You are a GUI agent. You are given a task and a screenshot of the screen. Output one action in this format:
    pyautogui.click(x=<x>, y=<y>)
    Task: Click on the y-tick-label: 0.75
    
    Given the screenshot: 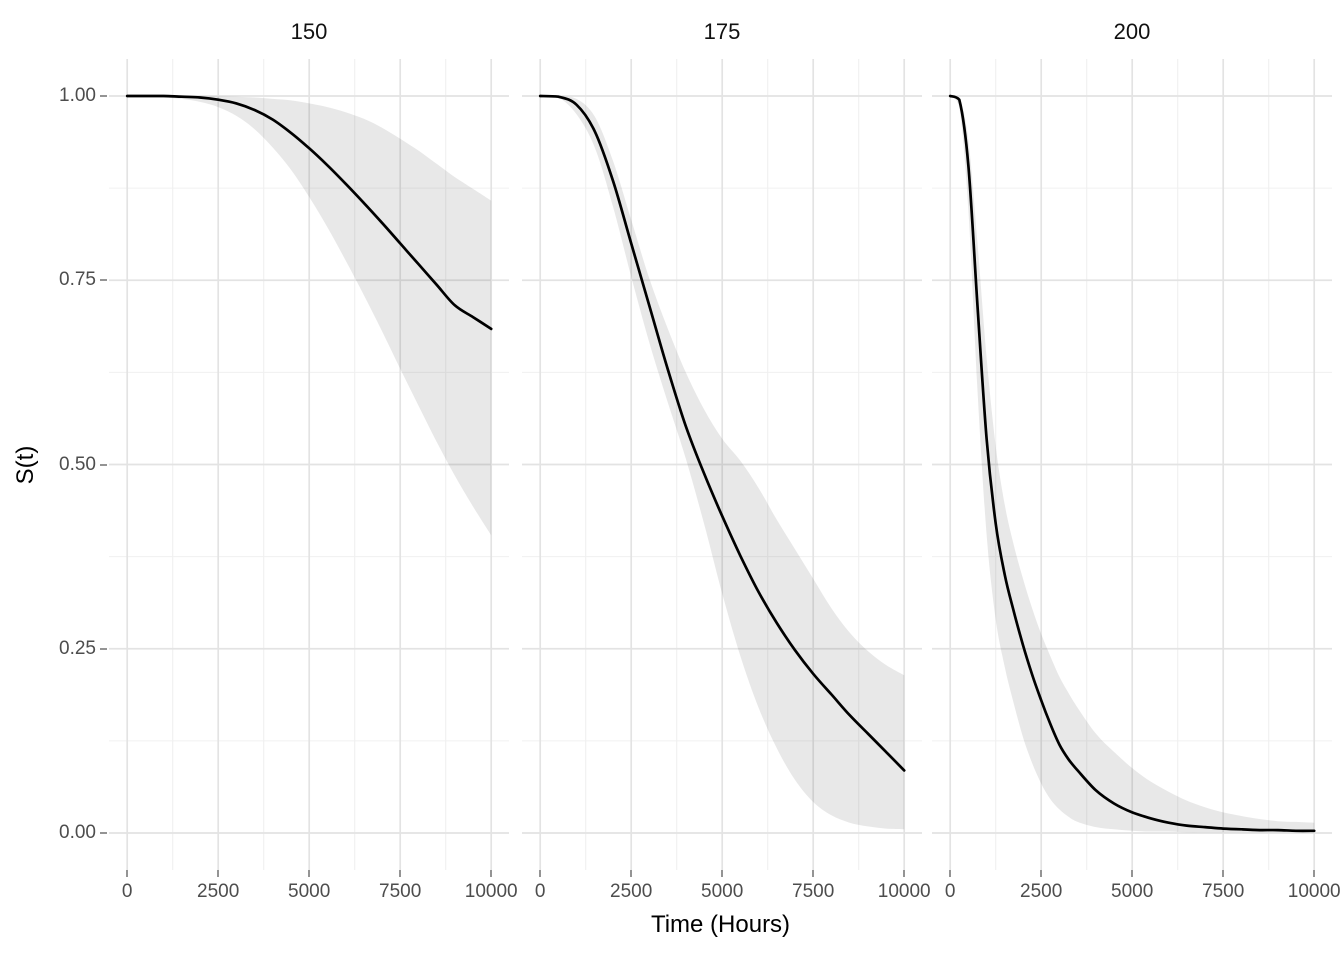 What is the action you would take?
    pyautogui.click(x=77, y=280)
    